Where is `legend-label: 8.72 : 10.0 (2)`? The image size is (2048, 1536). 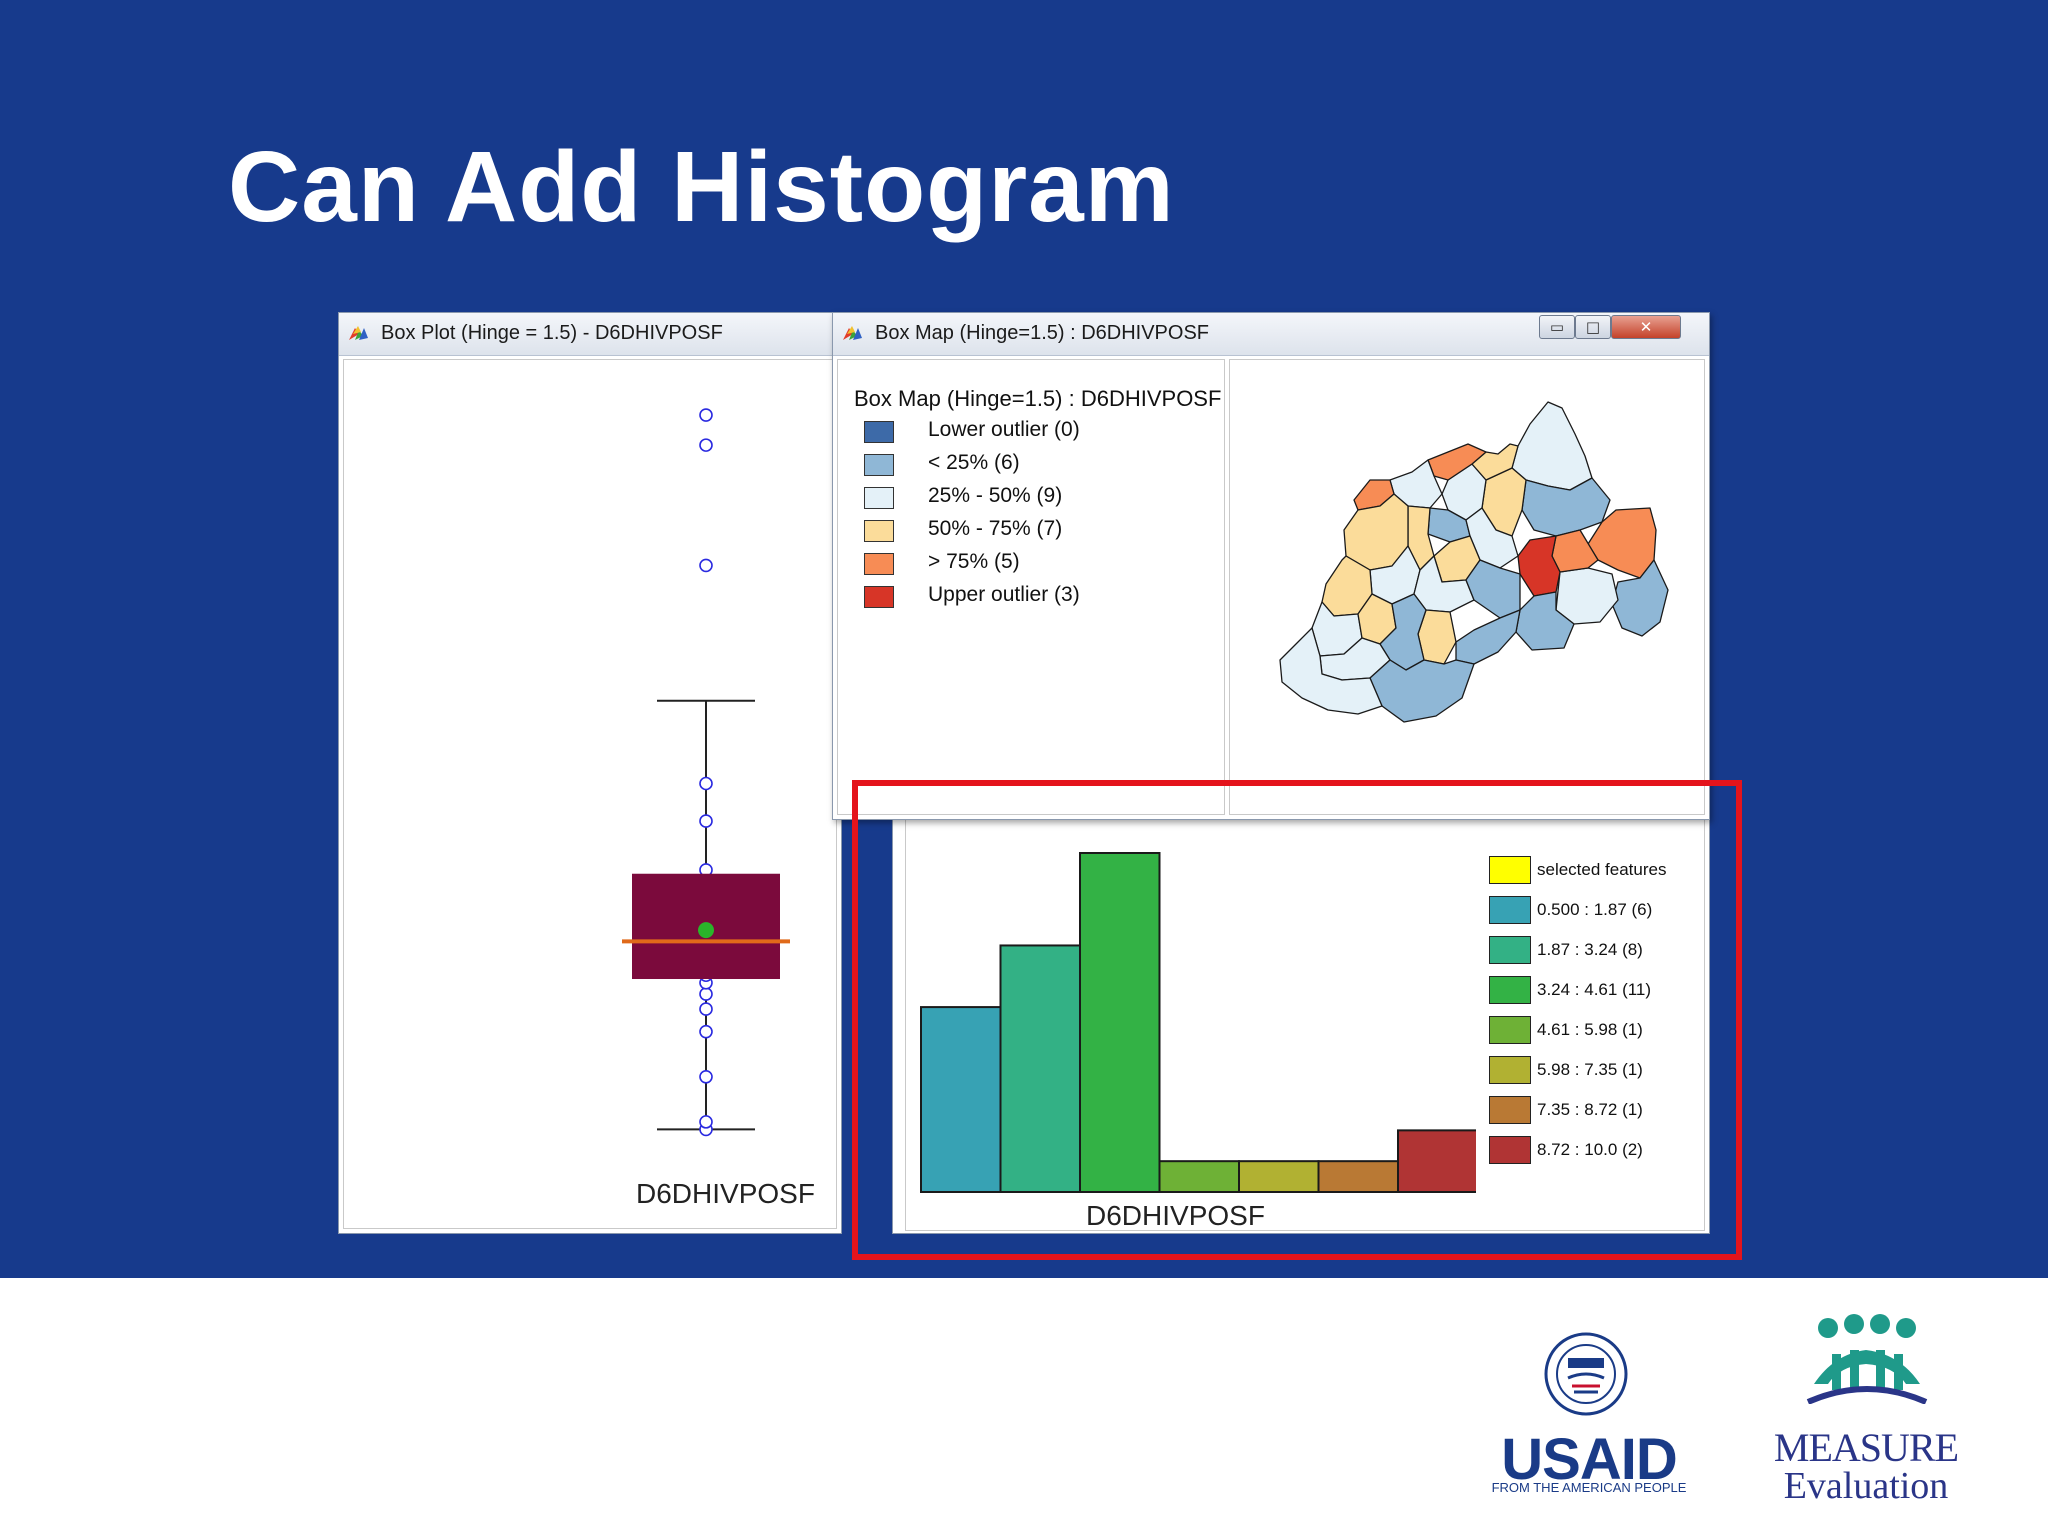
legend-label: 8.72 : 10.0 (2) is located at coordinates (1590, 1149).